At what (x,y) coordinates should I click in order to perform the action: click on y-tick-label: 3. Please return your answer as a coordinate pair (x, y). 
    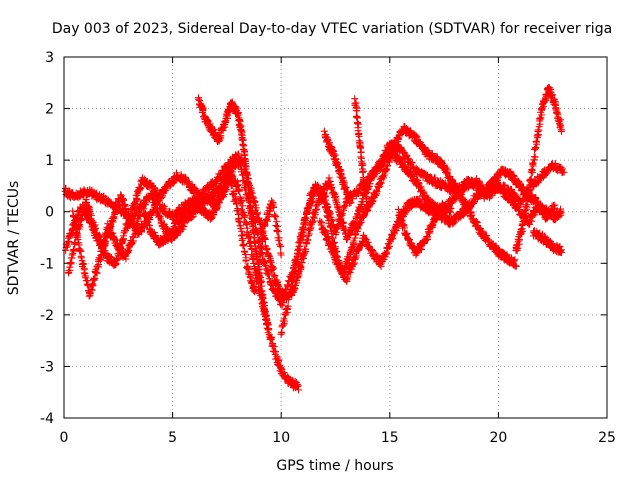
    Looking at the image, I should click on (49, 58).